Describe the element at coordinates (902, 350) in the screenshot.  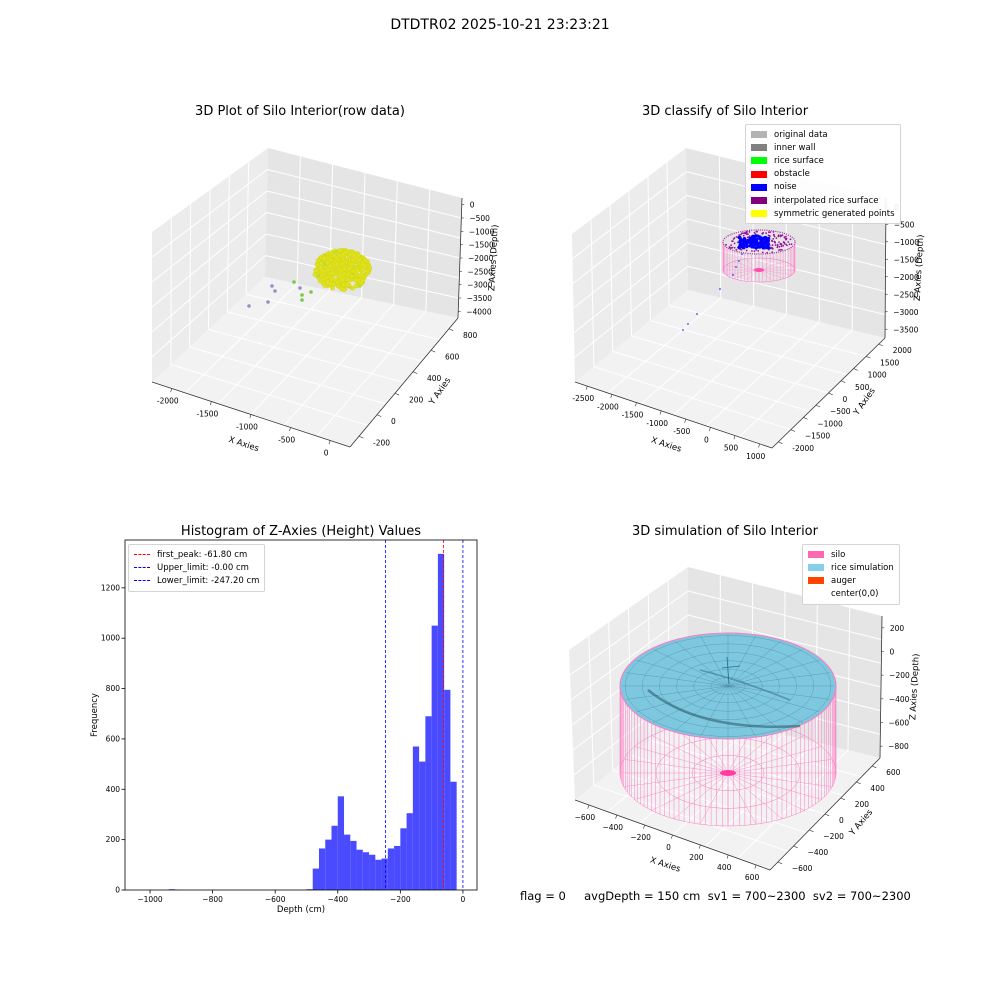
I see `y-tick-label: 2000` at that location.